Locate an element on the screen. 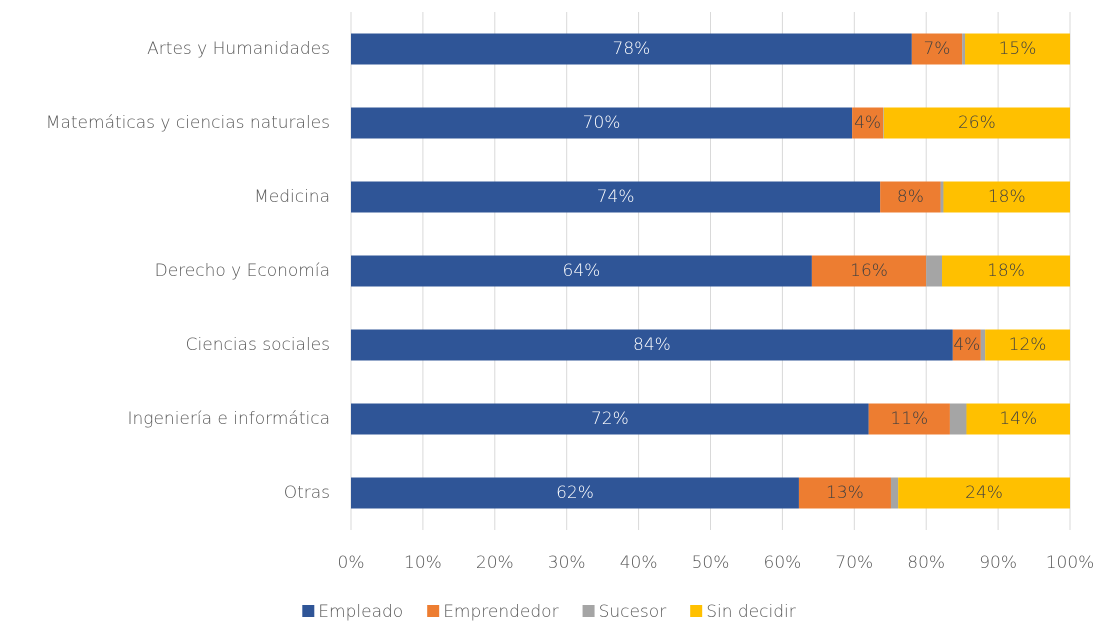  data-label: 74% is located at coordinates (616, 197).